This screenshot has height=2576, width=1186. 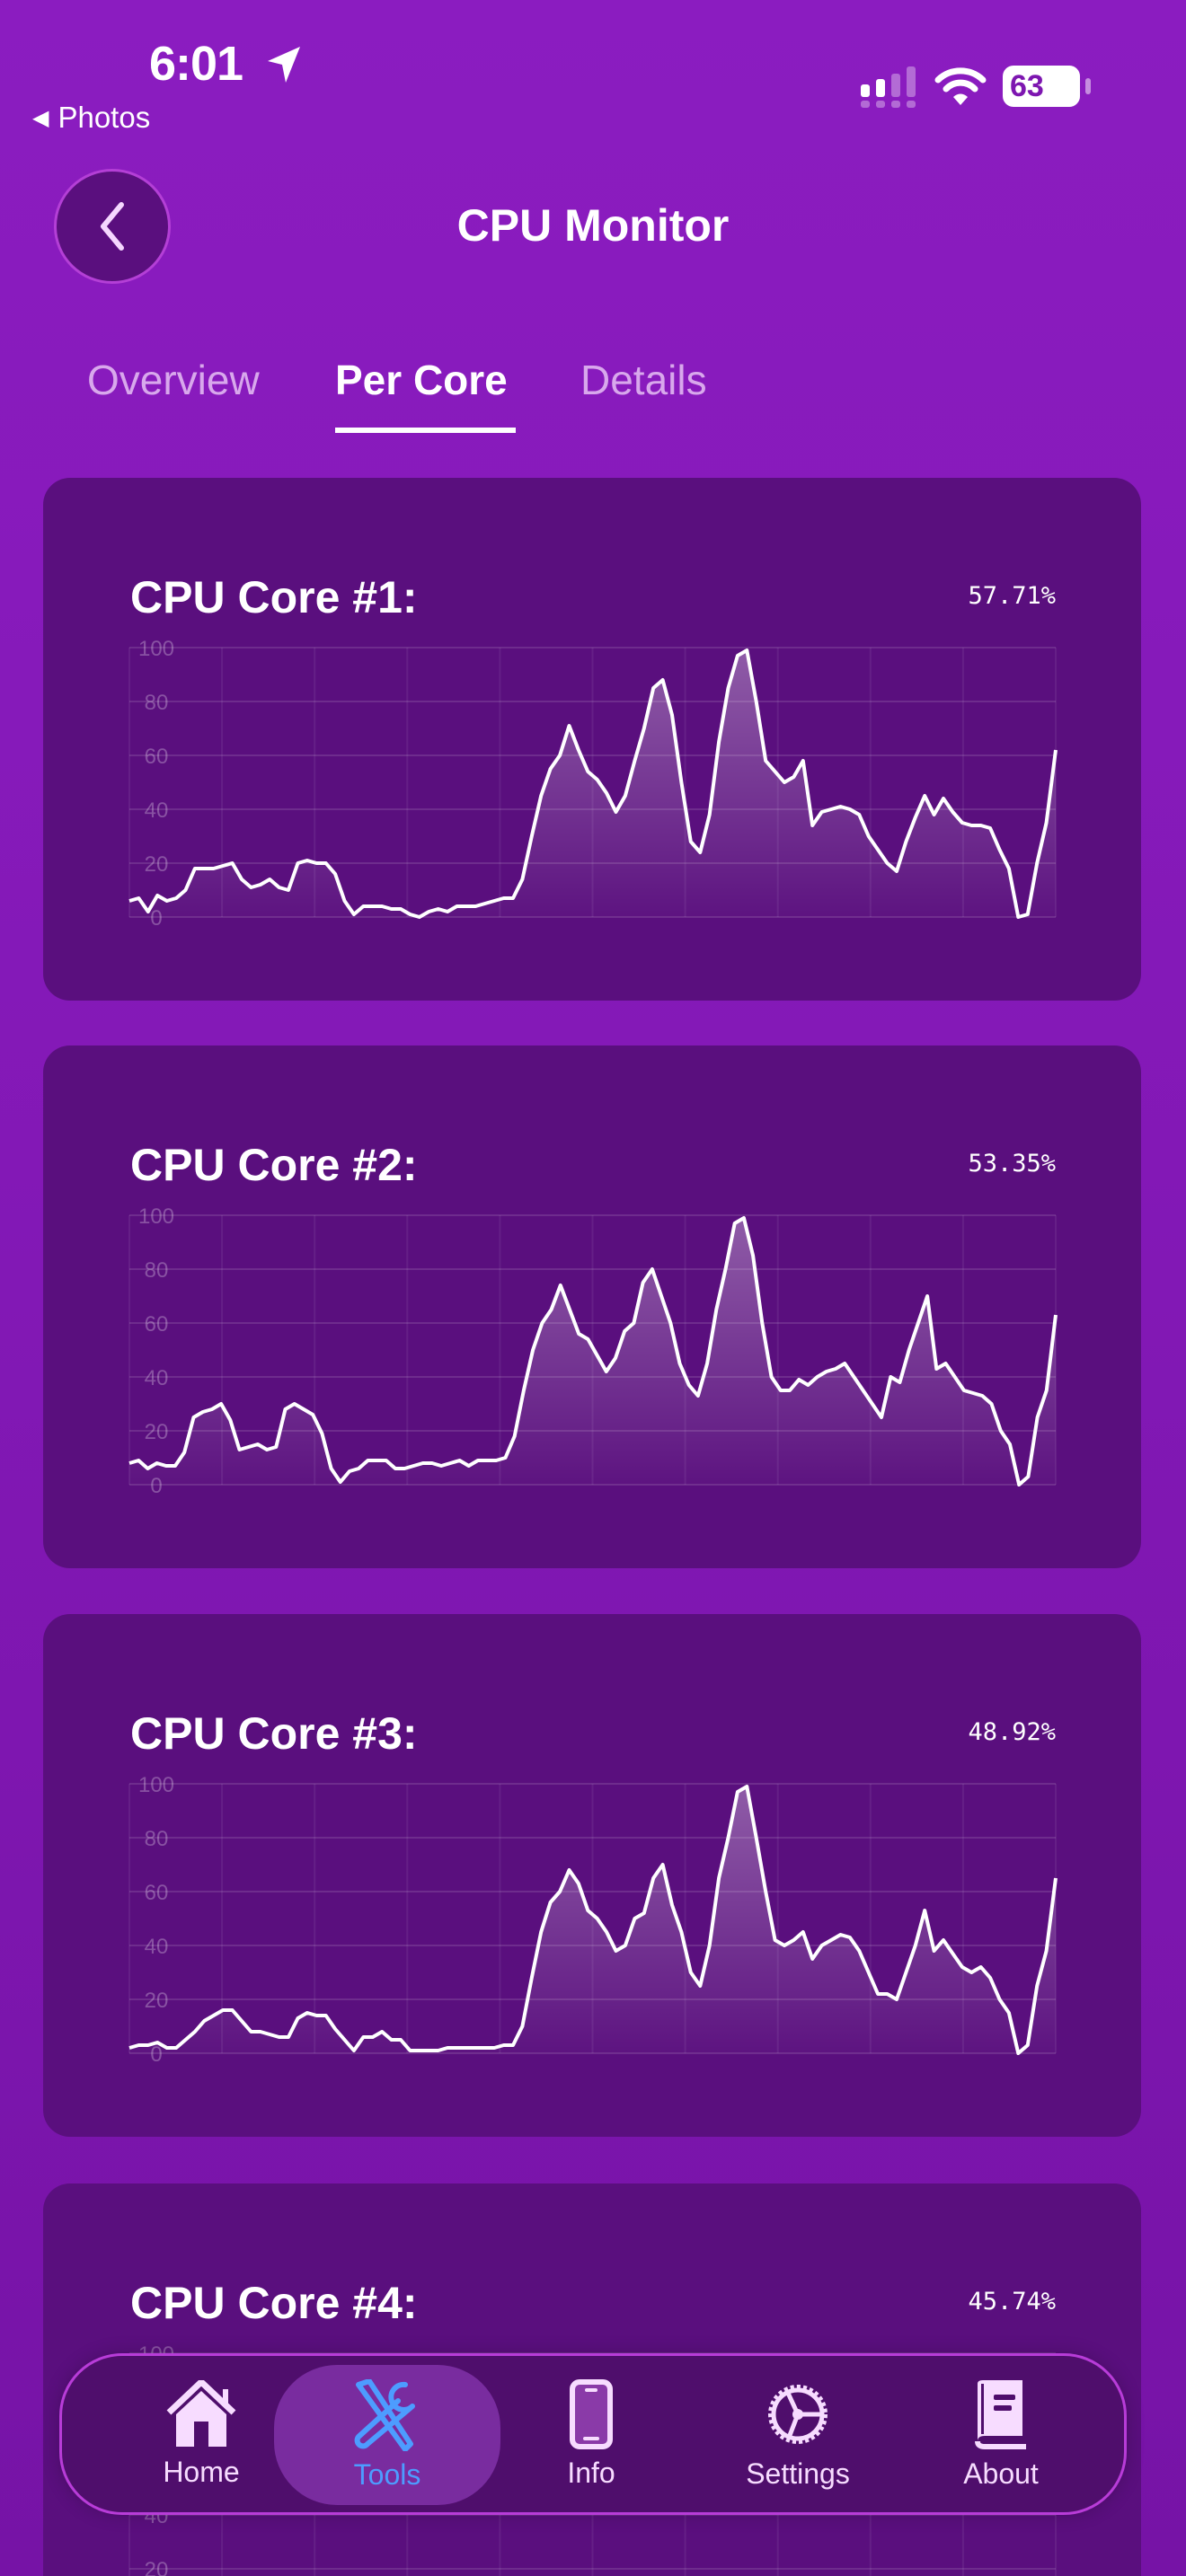 What do you see at coordinates (591, 2413) in the screenshot?
I see `phone-icon` at bounding box center [591, 2413].